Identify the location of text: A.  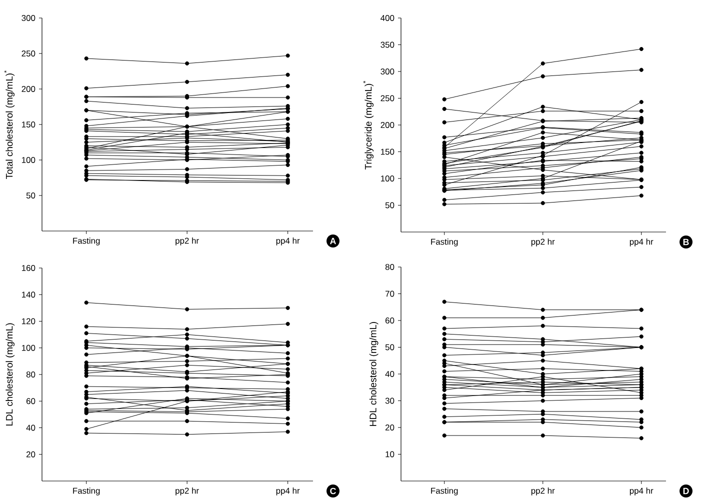
(333, 241).